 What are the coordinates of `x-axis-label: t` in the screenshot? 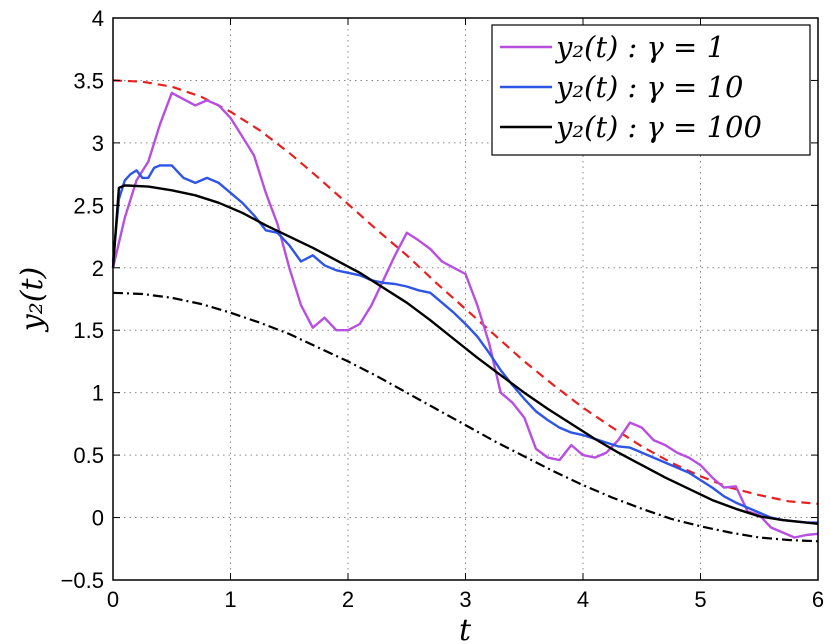 It's located at (465, 628).